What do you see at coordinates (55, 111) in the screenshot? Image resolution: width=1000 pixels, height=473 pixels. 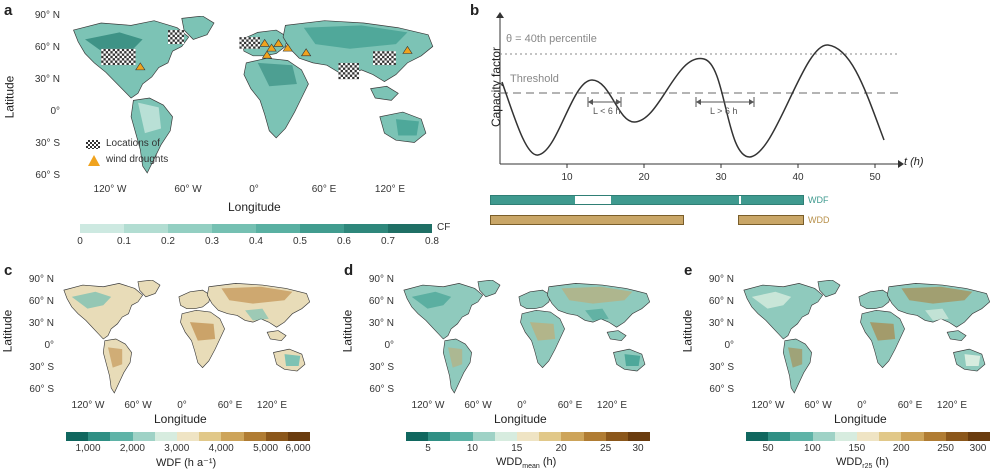 I see `lat-tick: 0°` at bounding box center [55, 111].